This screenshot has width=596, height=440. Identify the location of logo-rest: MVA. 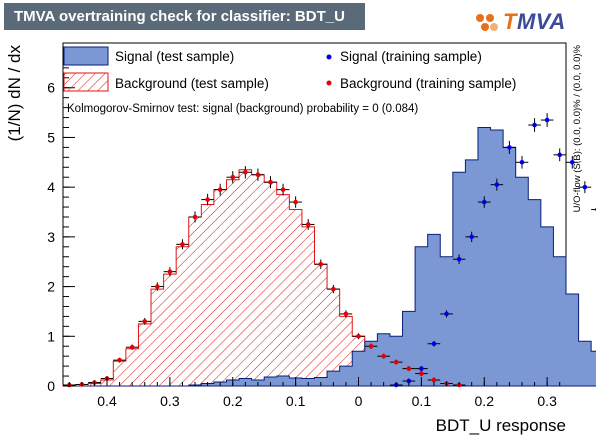
(541, 21).